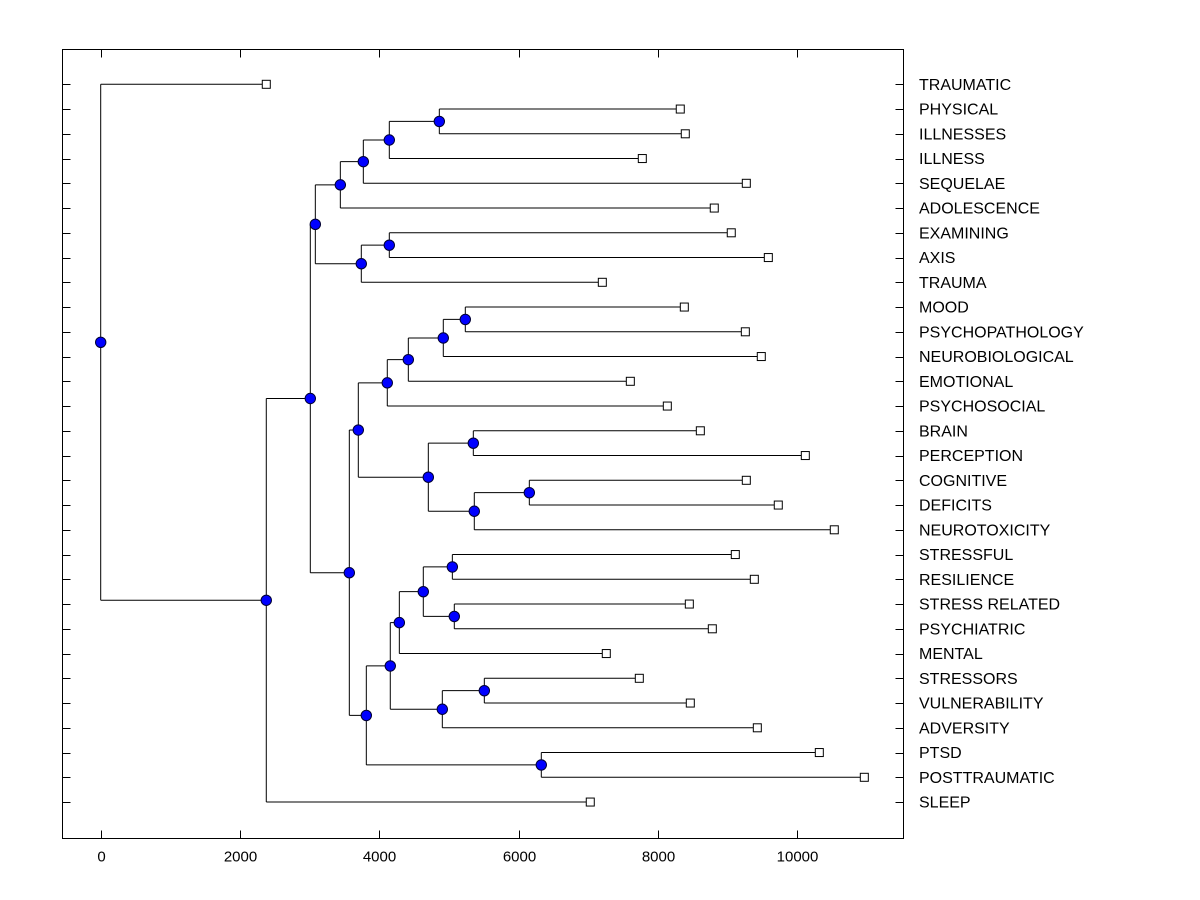 The height and width of the screenshot is (900, 1200). I want to click on leaf-marker-emotional, so click(630, 381).